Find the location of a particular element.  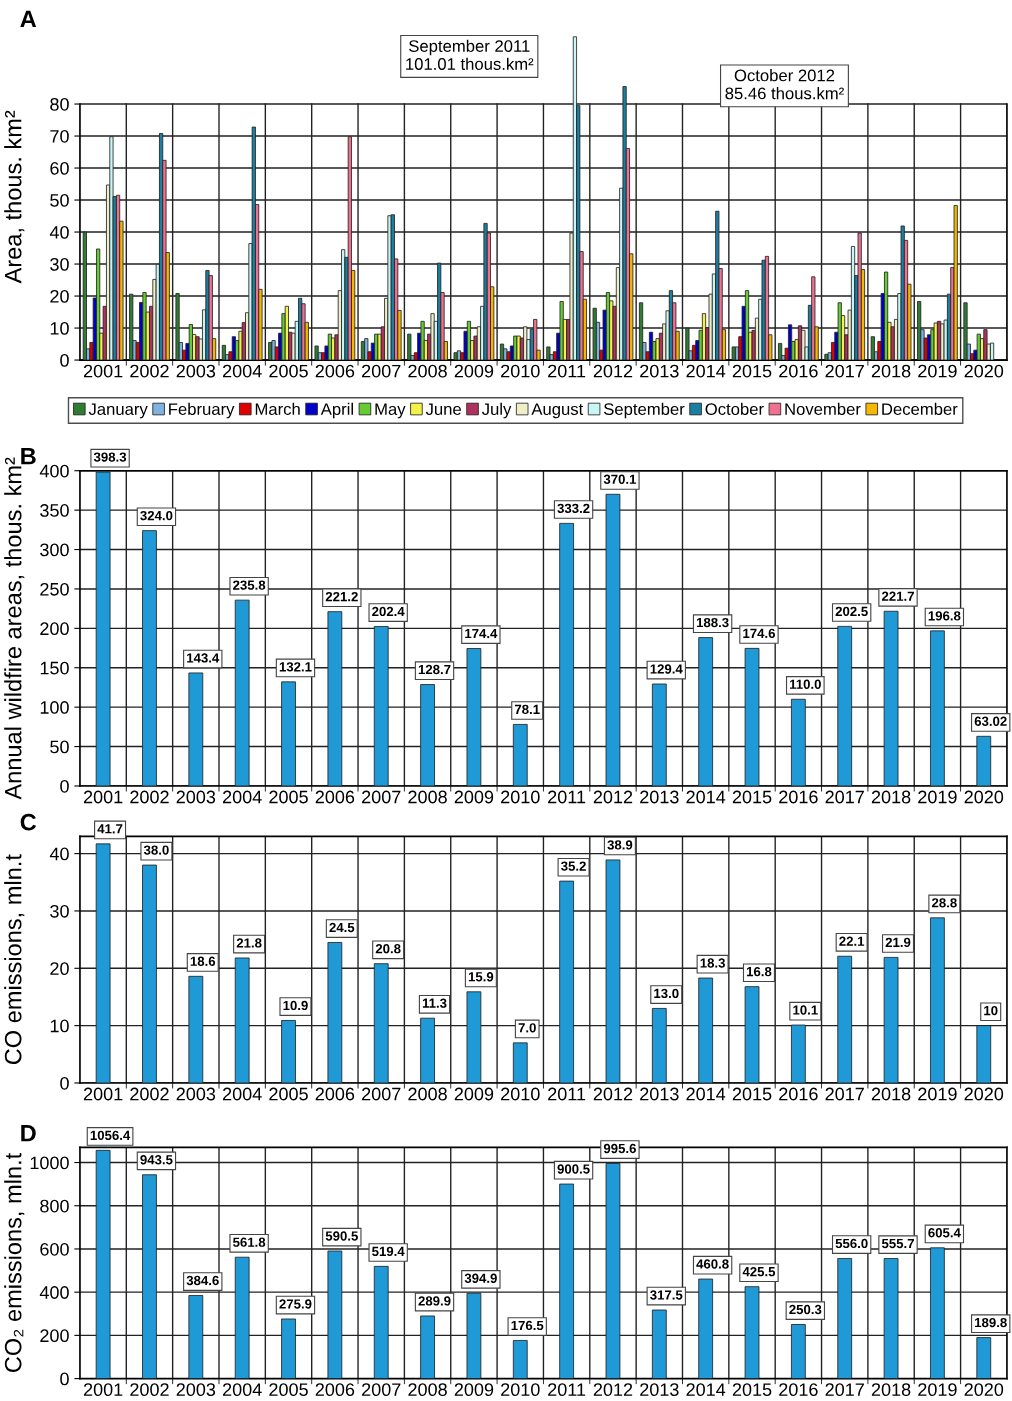

y-tick-label: 1000 is located at coordinates (49, 1163).